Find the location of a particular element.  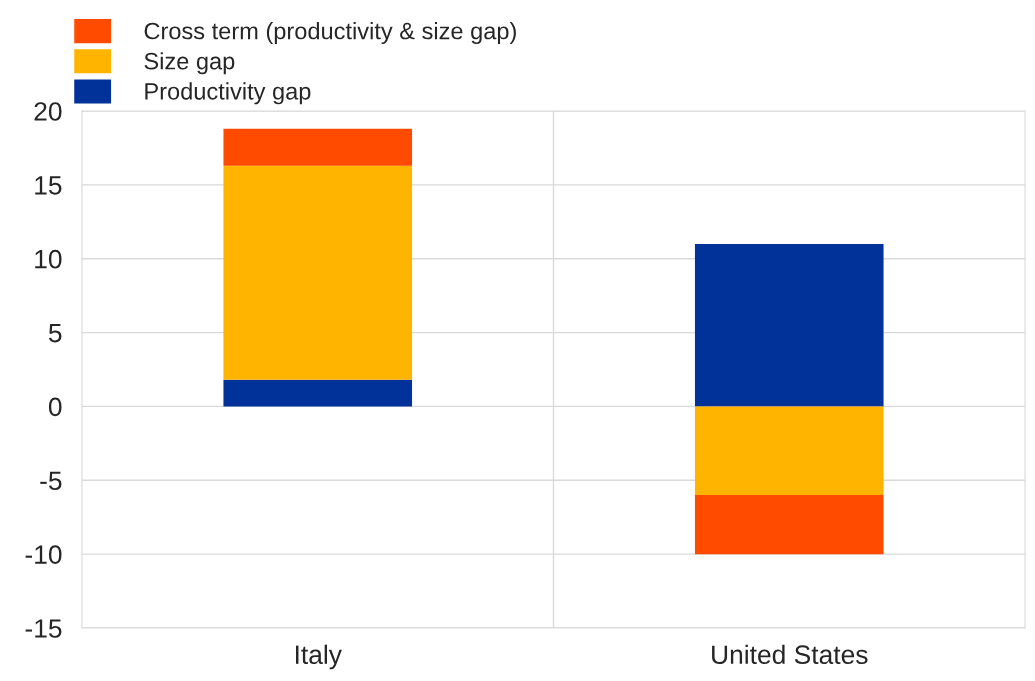

y-tick-label: -15 is located at coordinates (43, 628).